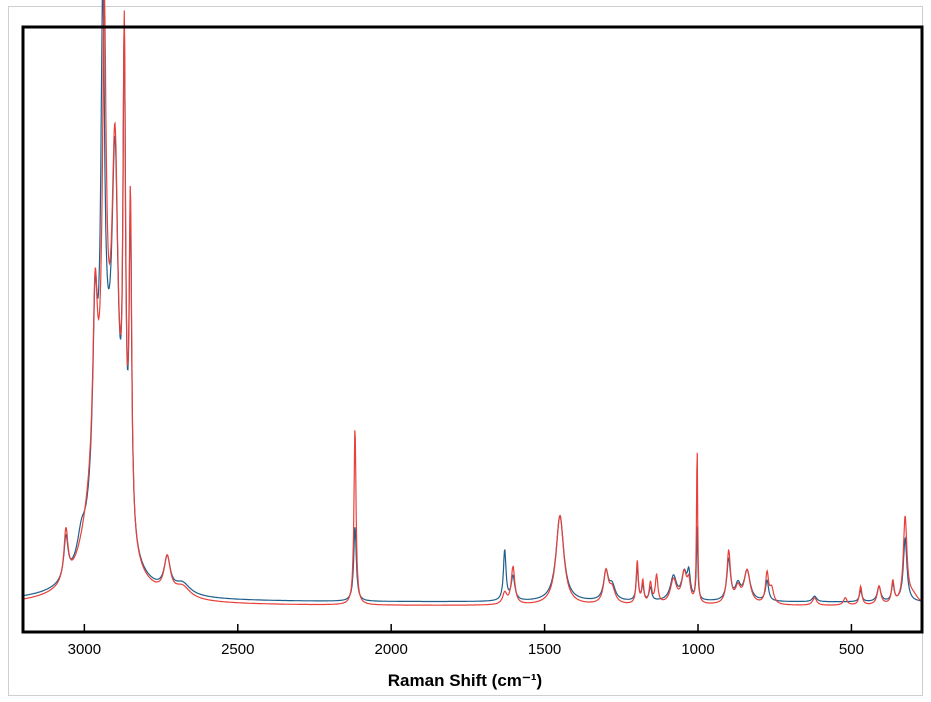 The width and height of the screenshot is (931, 702). I want to click on x-axis-title: Raman Shift (cm⁻¹), so click(465, 680).